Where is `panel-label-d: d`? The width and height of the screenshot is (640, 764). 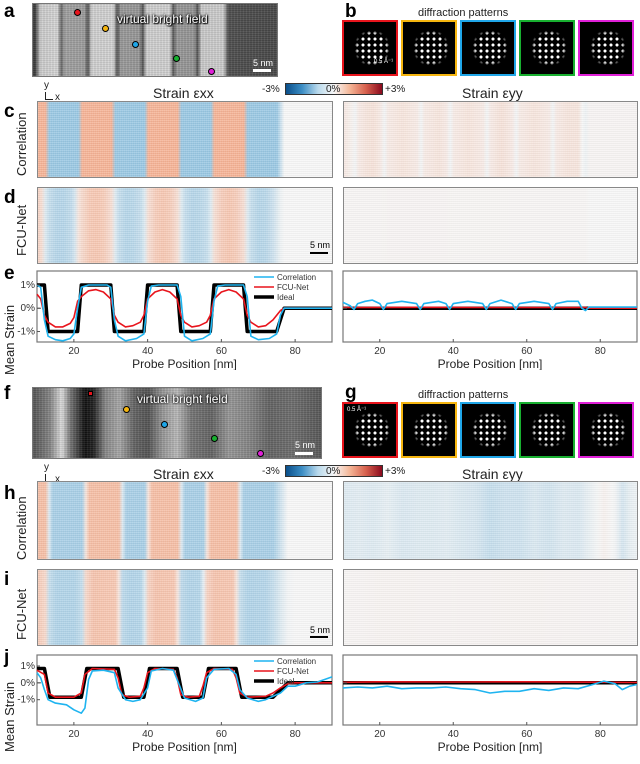
panel-label-d: d is located at coordinates (10, 197).